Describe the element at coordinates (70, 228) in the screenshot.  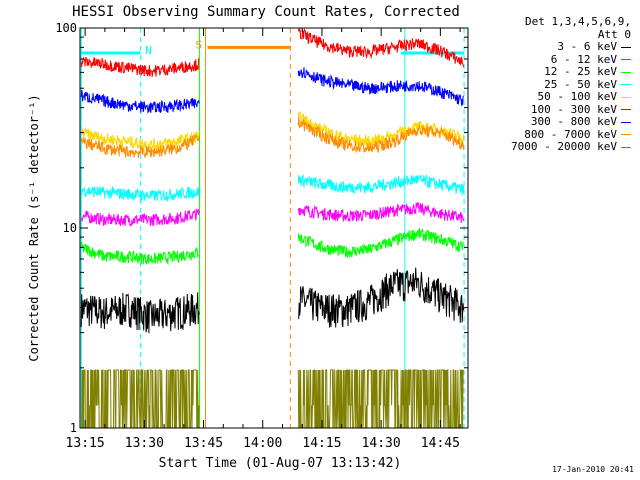
I see `y-tick-label: 10` at that location.